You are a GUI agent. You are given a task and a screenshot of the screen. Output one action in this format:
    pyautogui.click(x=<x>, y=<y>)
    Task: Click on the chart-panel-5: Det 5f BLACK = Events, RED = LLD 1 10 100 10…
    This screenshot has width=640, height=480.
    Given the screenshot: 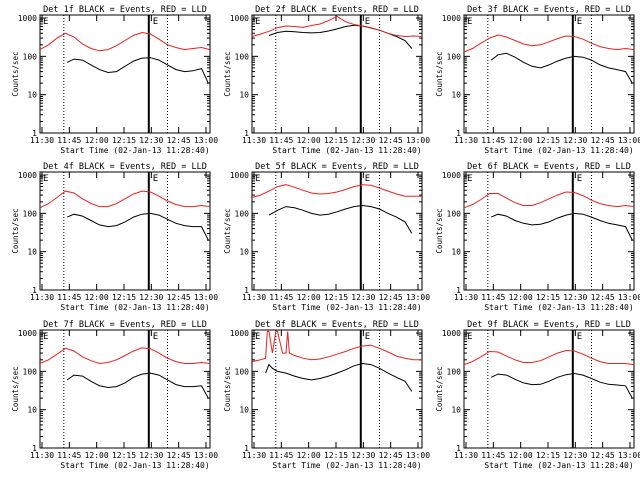 What is the action you would take?
    pyautogui.click(x=326, y=237)
    